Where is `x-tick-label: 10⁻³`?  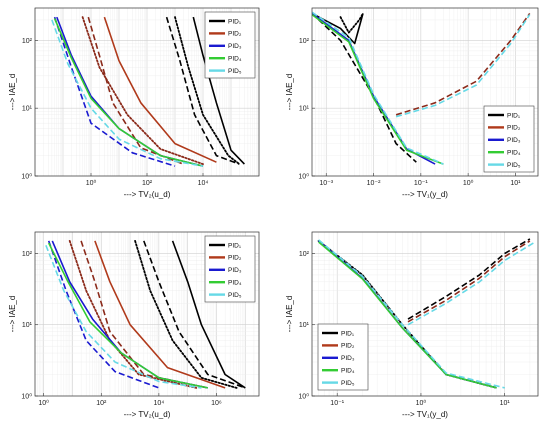
x-tick-label: 10⁻³ is located at coordinates (326, 183).